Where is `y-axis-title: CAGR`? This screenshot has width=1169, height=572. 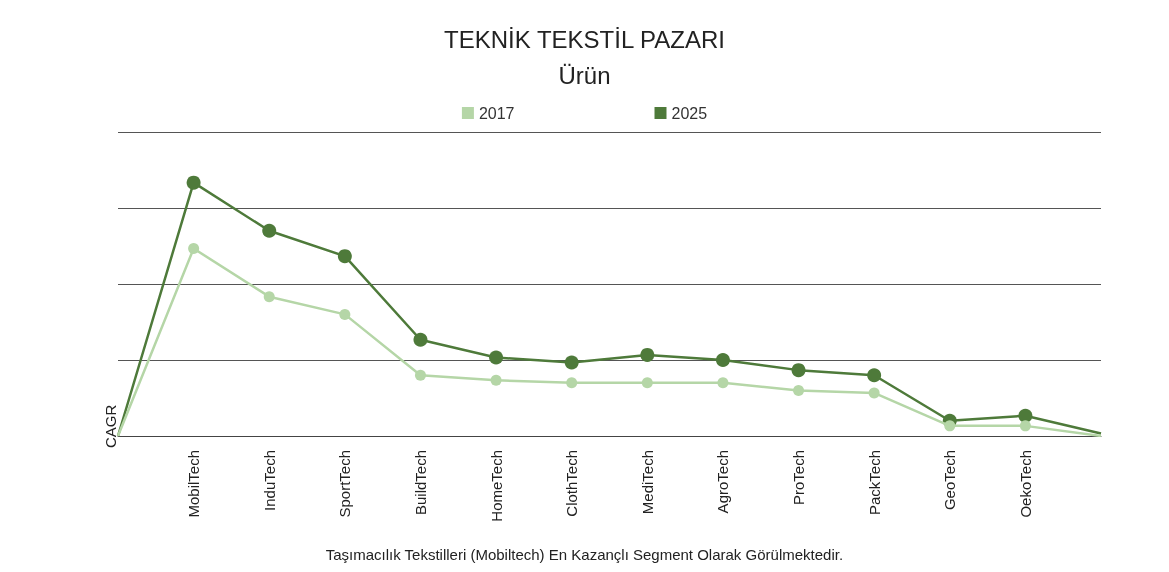 y-axis-title: CAGR is located at coordinates (110, 426).